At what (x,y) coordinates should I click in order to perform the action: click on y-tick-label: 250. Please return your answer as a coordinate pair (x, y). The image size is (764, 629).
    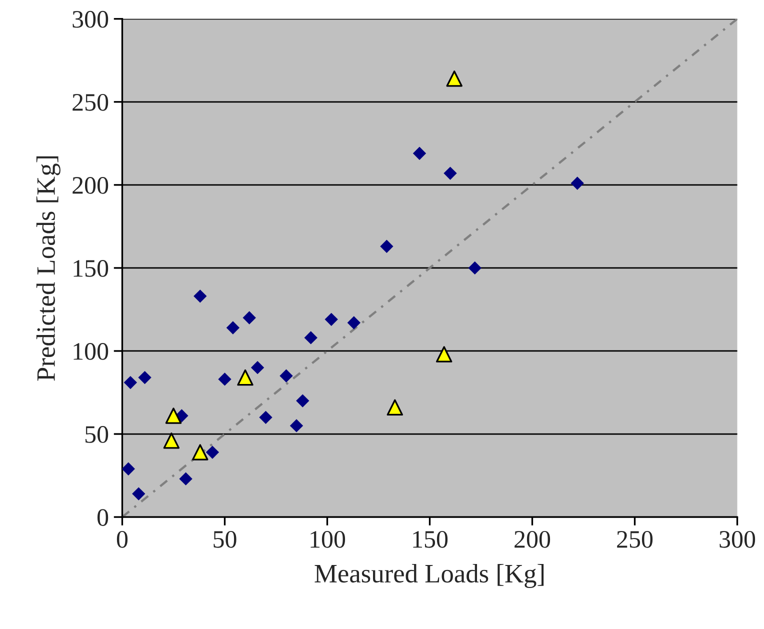
    Looking at the image, I should click on (90, 102).